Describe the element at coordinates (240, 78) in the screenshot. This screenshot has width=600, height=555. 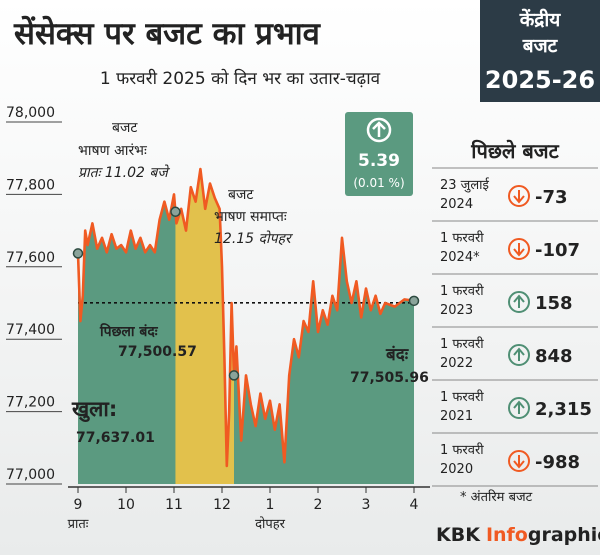
I see `subtitle: 1 फरवरी 2025 को दिन भर का उतार-चढ़ाव` at that location.